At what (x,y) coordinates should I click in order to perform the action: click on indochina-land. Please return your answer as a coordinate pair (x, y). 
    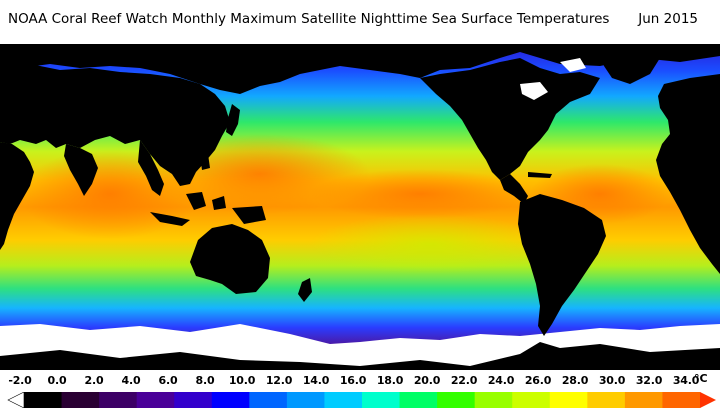
    Looking at the image, I should click on (151, 168).